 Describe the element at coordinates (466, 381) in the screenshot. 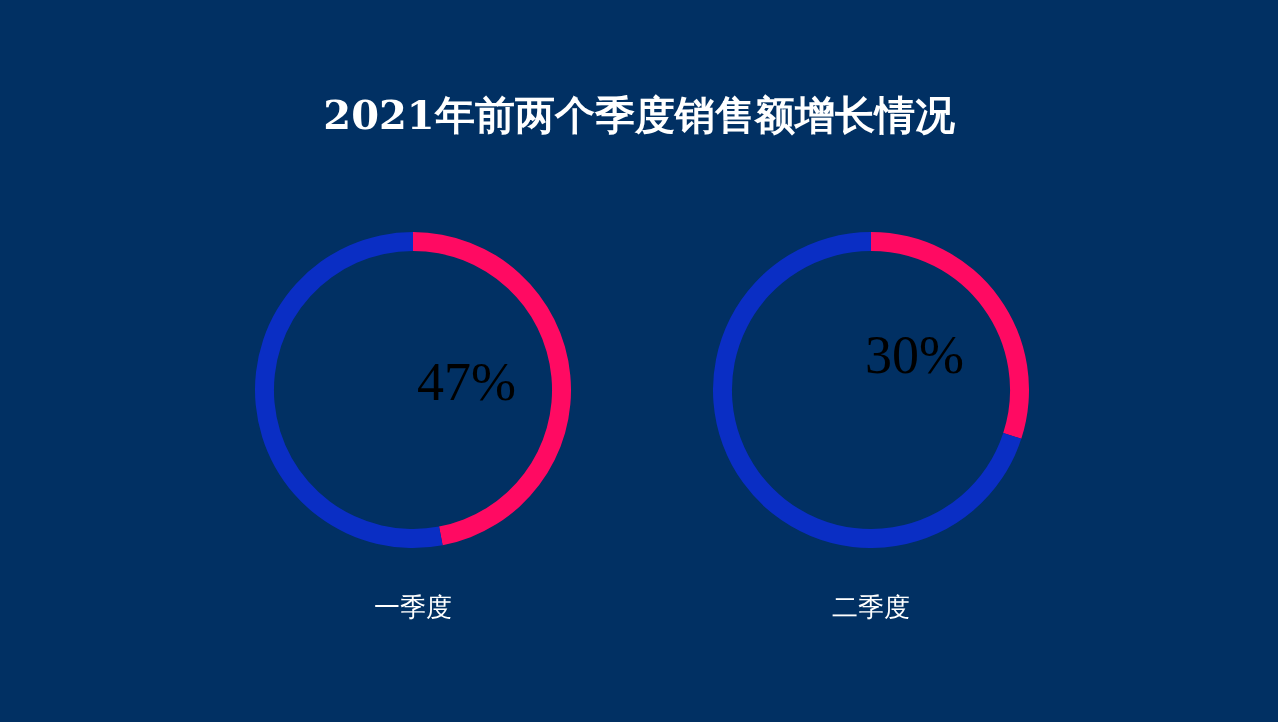

I see `data-label: 47%` at that location.